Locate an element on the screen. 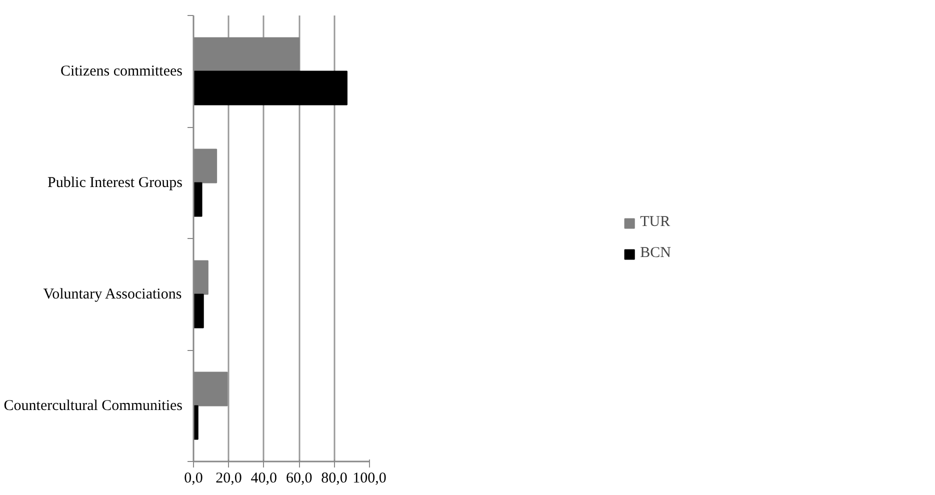 The image size is (935, 495). y-tick-label: Countercultural Communities is located at coordinates (93, 406).